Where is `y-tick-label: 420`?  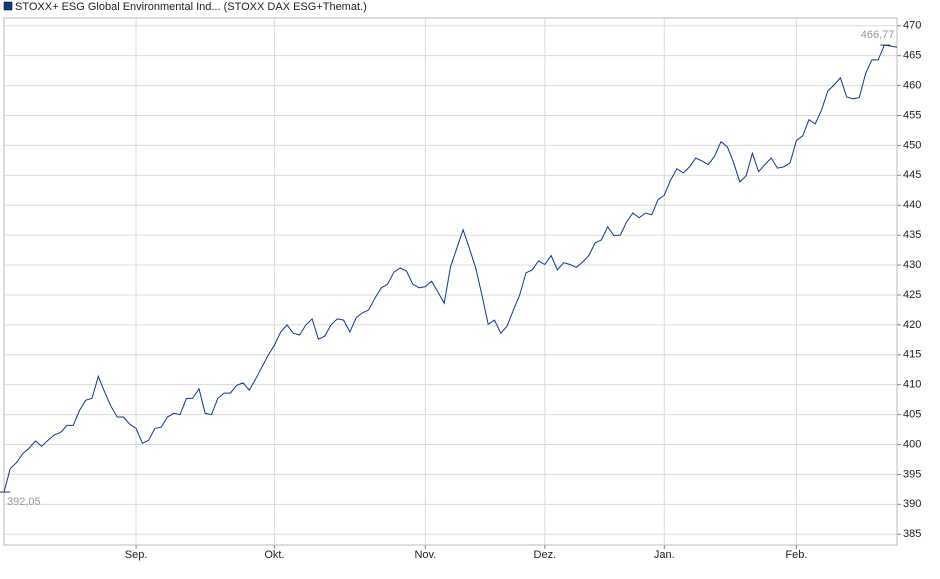 y-tick-label: 420 is located at coordinates (912, 325).